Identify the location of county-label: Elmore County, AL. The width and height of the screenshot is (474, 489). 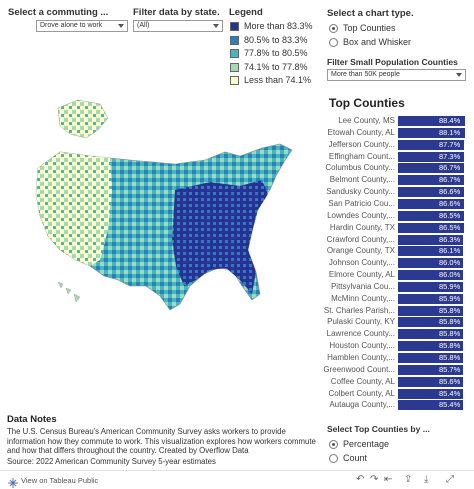
(361, 275).